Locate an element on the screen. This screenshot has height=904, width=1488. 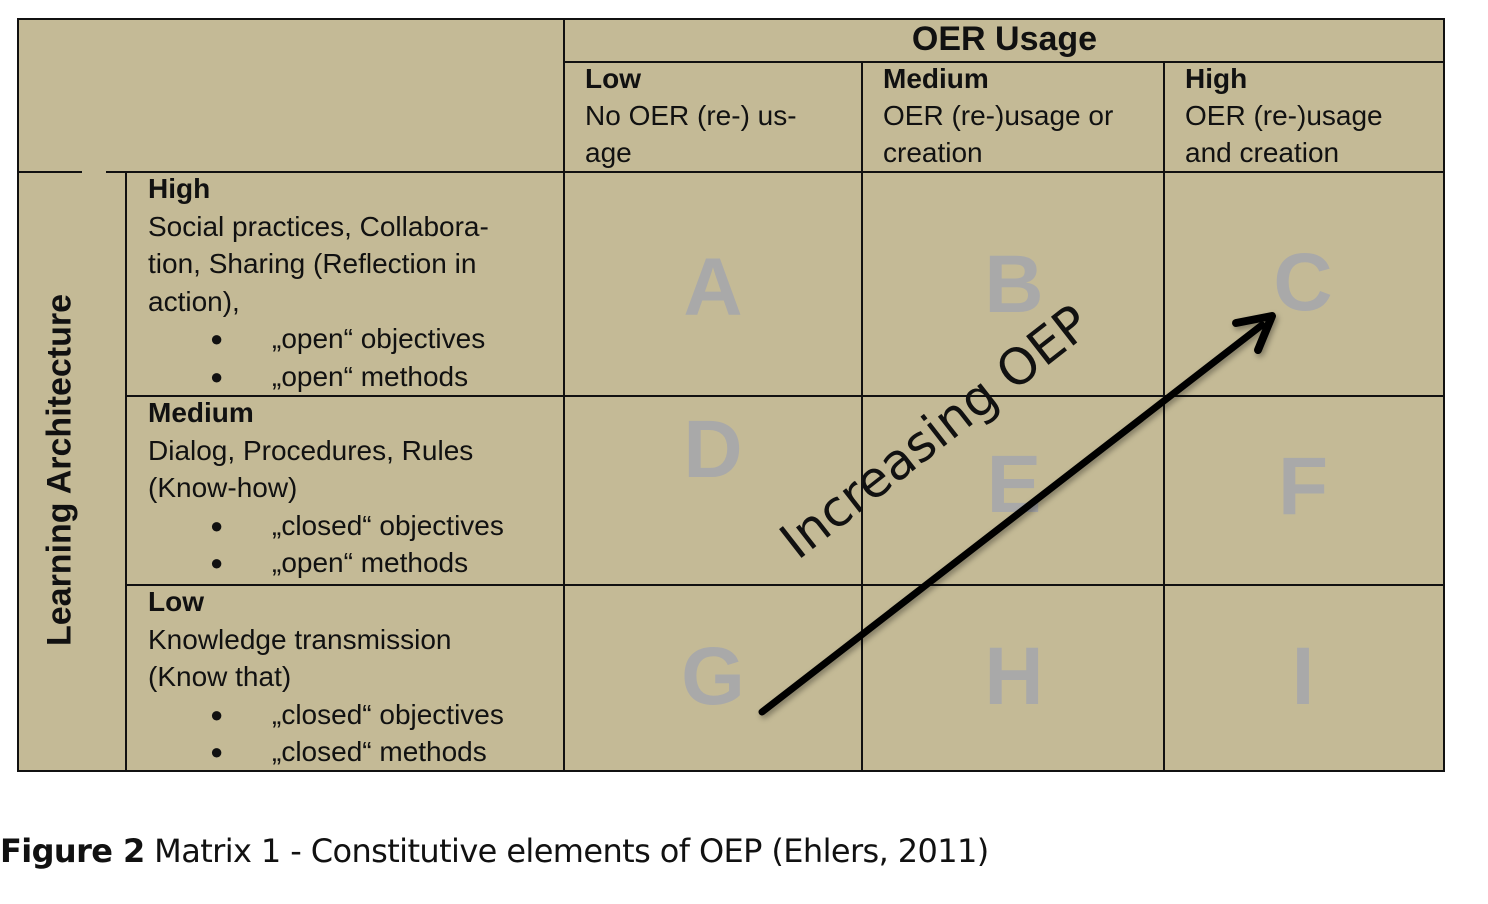
row-desc: Social practices, Collabora- is located at coordinates (318, 226).